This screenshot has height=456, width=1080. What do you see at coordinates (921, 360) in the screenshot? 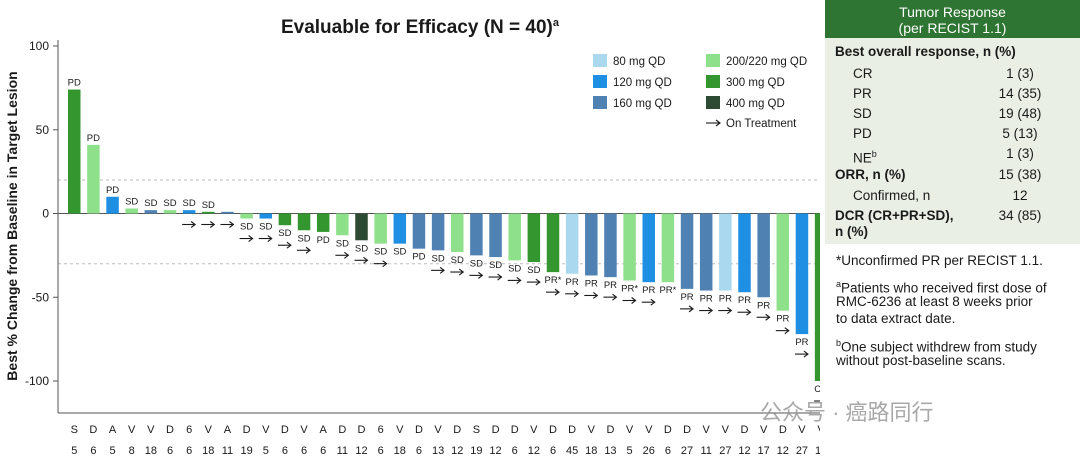
I see `footnote-text: without post-baseline scans.` at bounding box center [921, 360].